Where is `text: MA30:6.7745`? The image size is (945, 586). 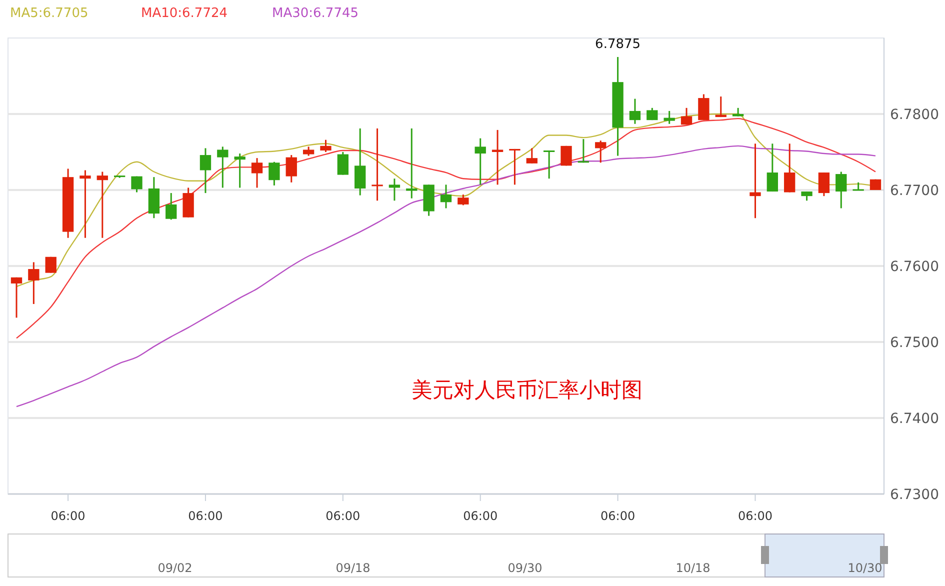 text: MA30:6.7745 is located at coordinates (315, 13).